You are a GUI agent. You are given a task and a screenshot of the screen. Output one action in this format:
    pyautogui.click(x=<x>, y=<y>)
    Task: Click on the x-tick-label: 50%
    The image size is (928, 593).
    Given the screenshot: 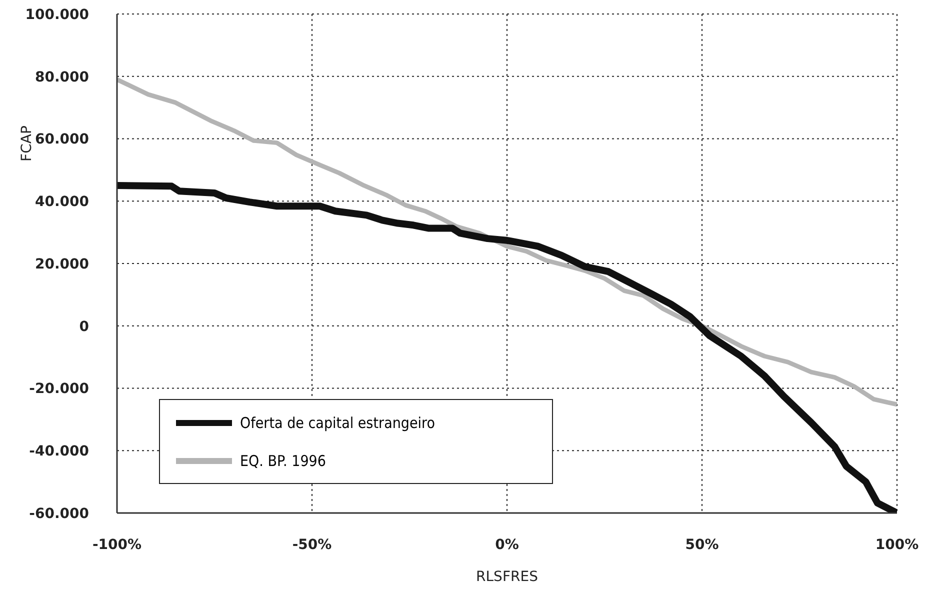 What is the action you would take?
    pyautogui.click(x=702, y=544)
    